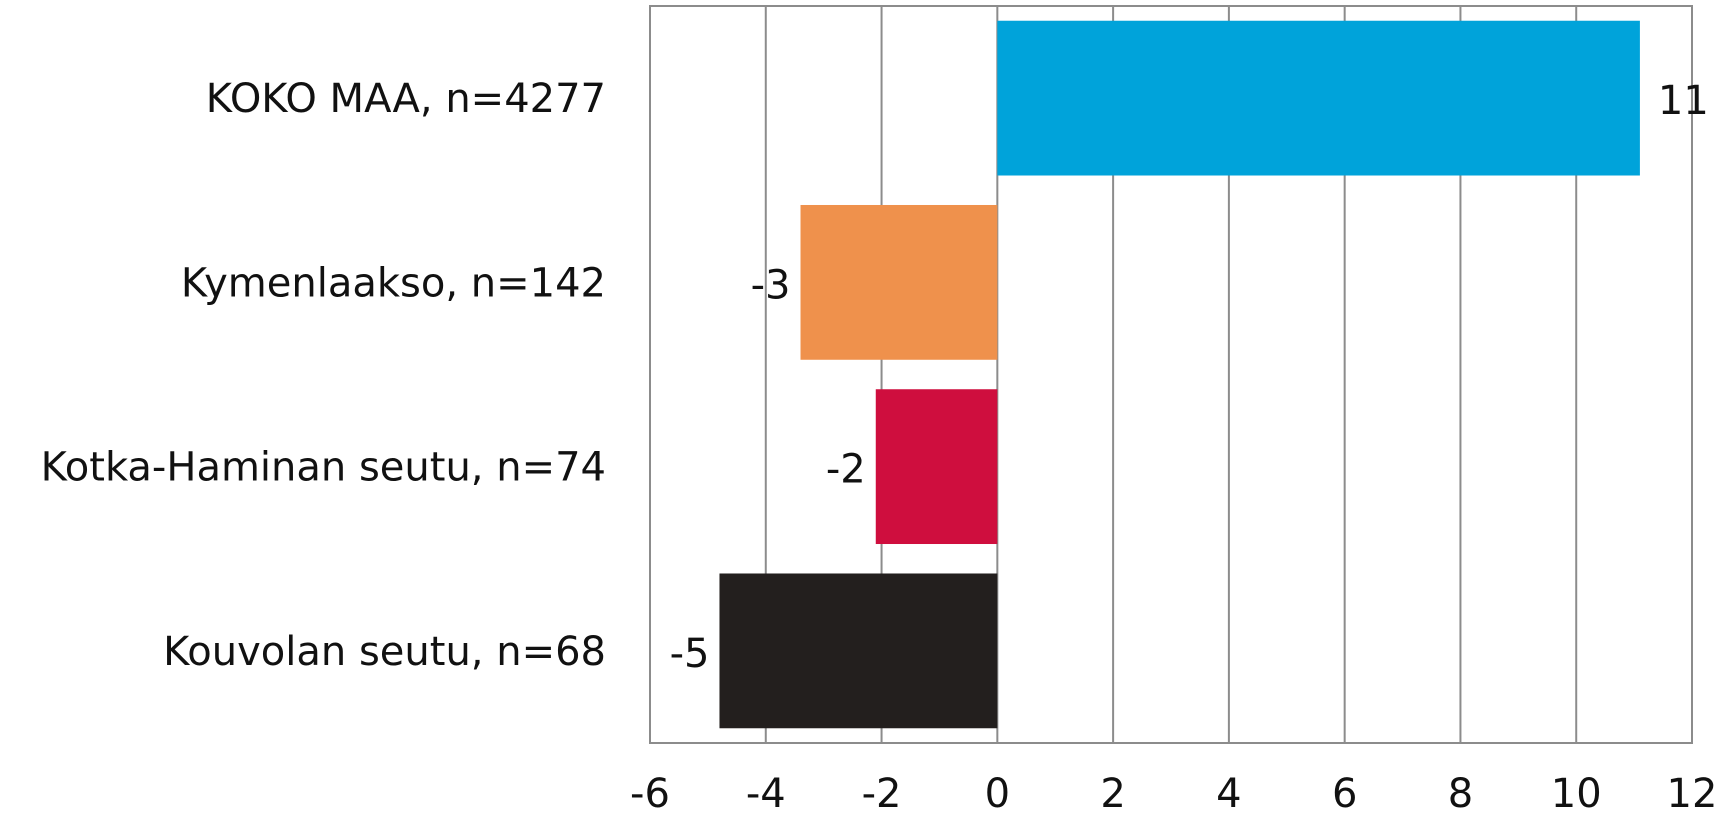 The image size is (1727, 820). What do you see at coordinates (1576, 794) in the screenshot?
I see `x-tick-label: 10` at bounding box center [1576, 794].